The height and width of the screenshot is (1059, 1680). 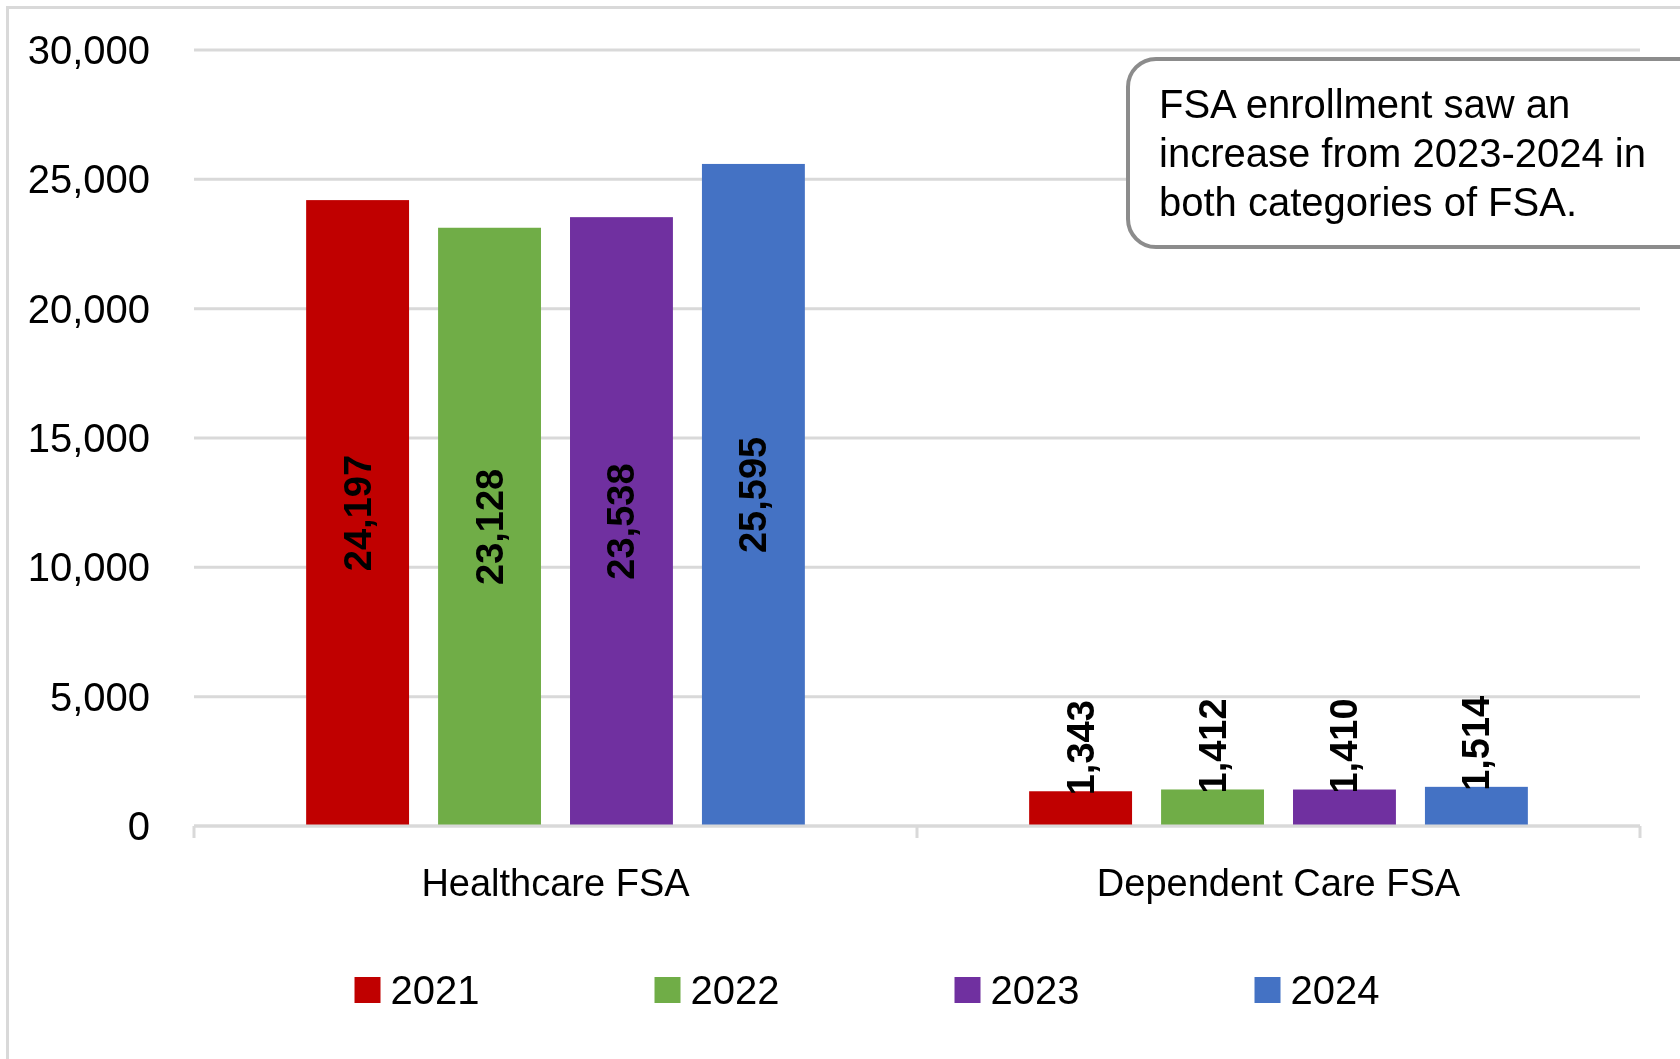 What do you see at coordinates (88, 438) in the screenshot?
I see `y-tick-label: 15,000` at bounding box center [88, 438].